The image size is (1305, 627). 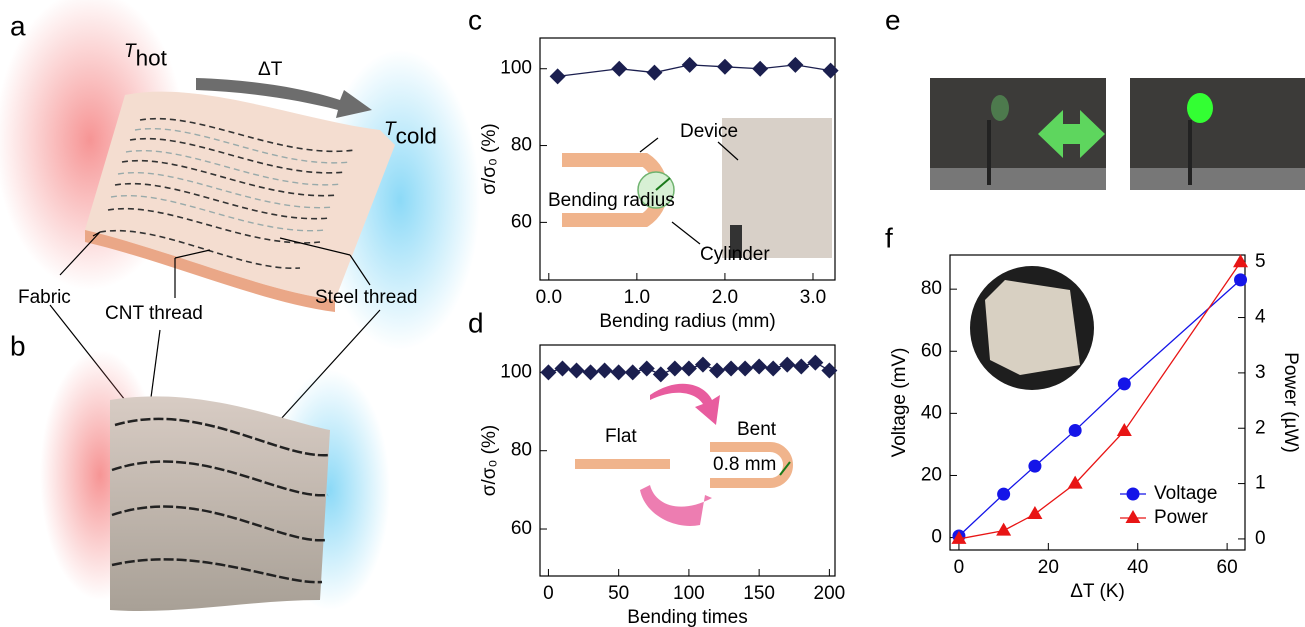 What do you see at coordinates (1260, 538) in the screenshot?
I see `y2-tick-label: 0` at bounding box center [1260, 538].